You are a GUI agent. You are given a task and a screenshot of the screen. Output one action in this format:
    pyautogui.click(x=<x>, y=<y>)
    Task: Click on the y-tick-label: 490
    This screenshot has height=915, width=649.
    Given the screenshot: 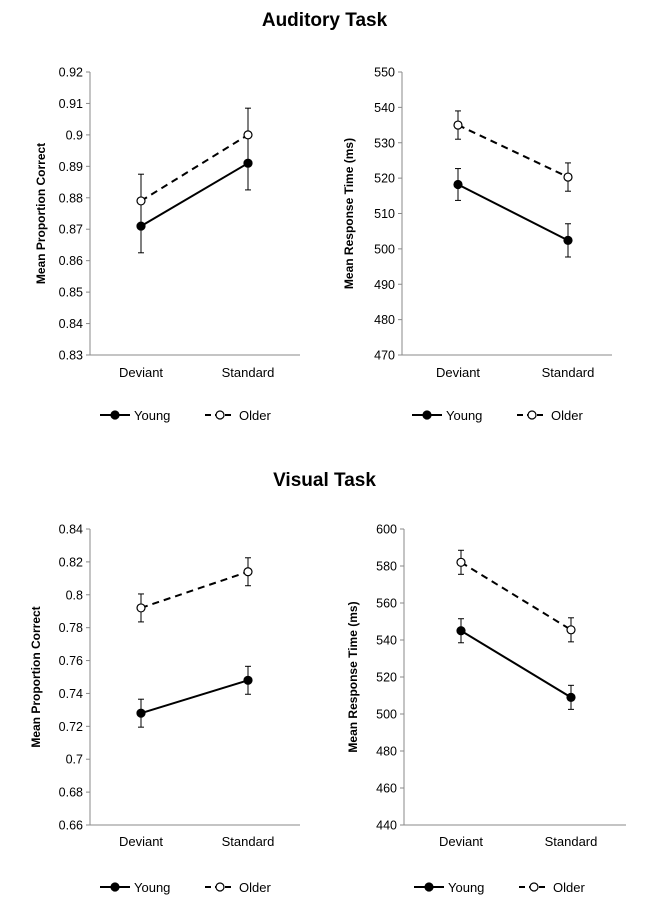 What is the action you would take?
    pyautogui.click(x=384, y=285)
    